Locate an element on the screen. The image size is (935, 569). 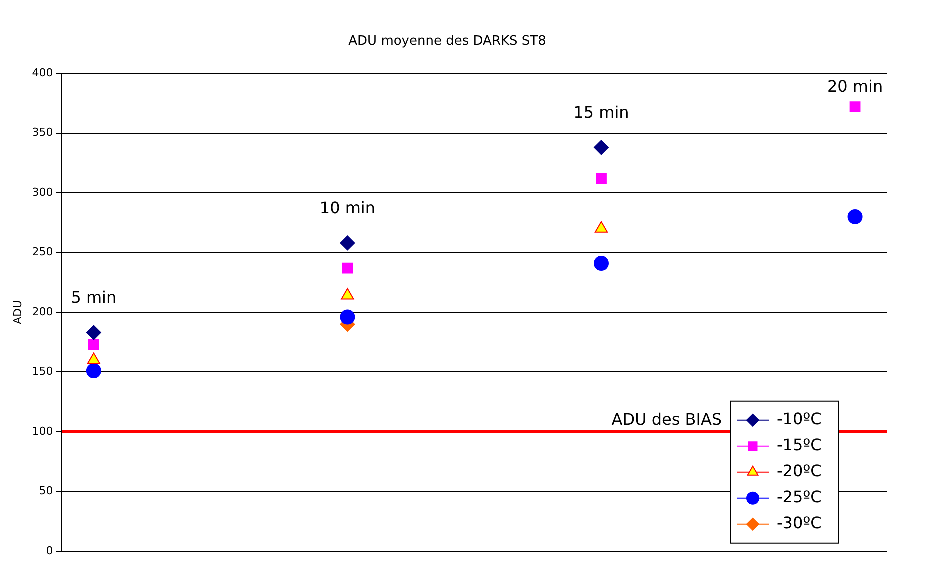
y-tick-label: 150 is located at coordinates (43, 371).